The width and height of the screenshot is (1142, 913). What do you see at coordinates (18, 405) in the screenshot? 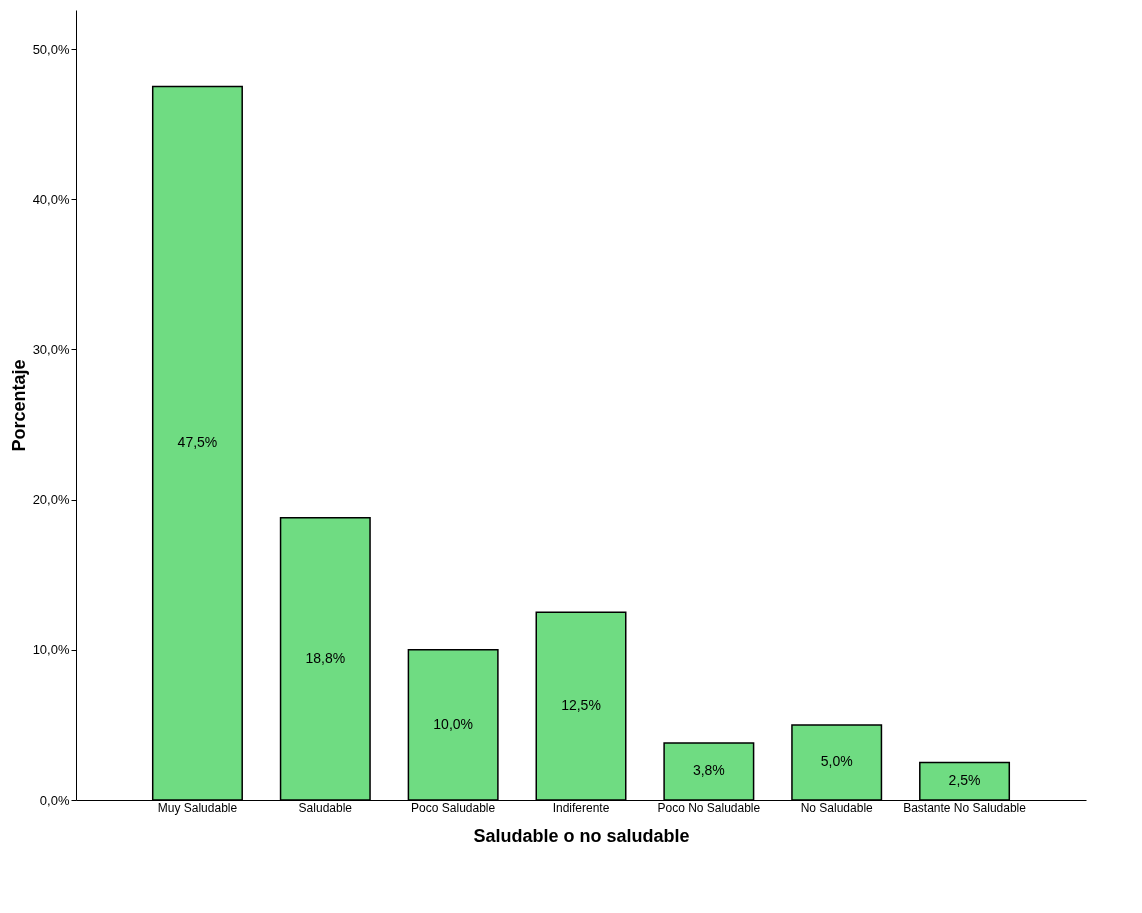
I see `y-axis-title: Porcentaje` at bounding box center [18, 405].